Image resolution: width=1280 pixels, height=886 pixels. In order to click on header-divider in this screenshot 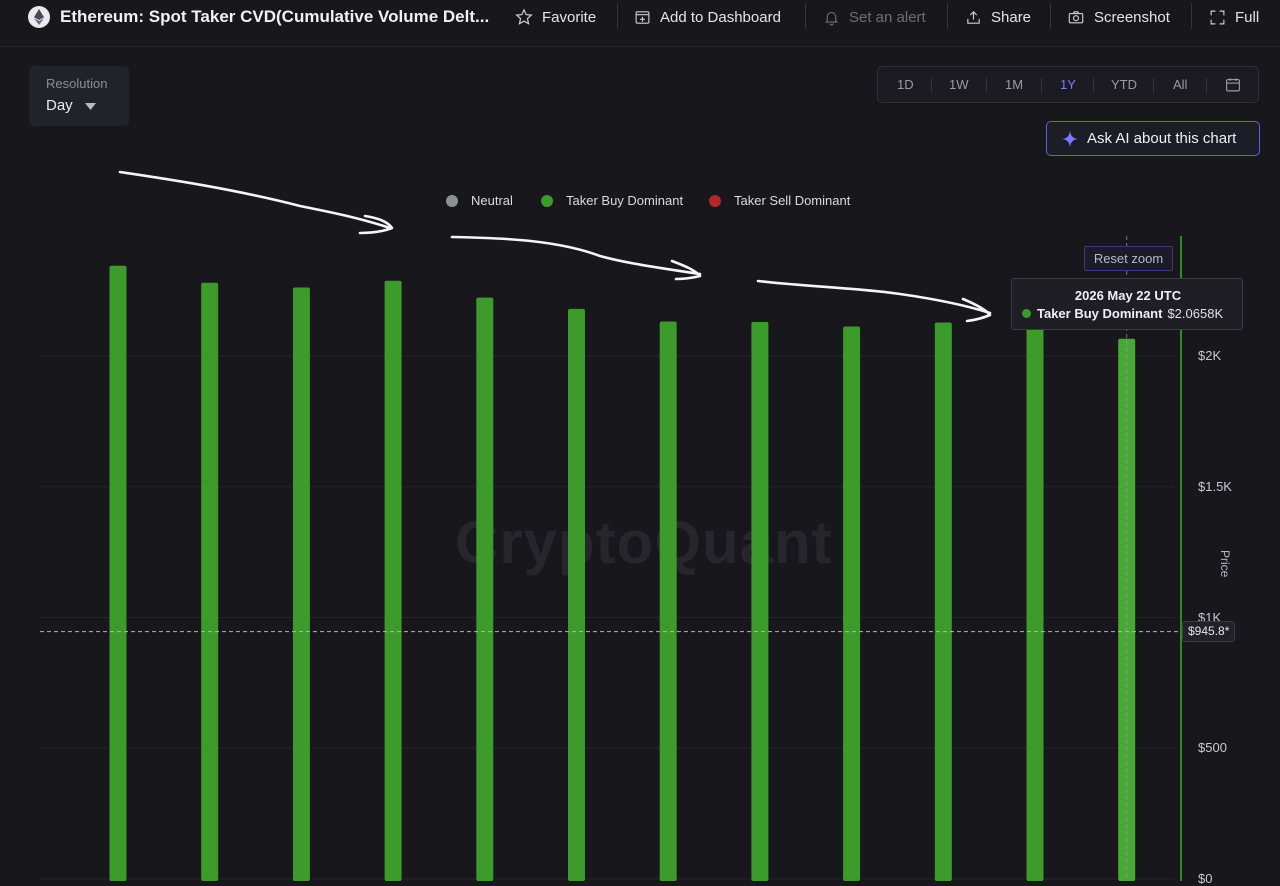, I will do `click(640, 46)`.